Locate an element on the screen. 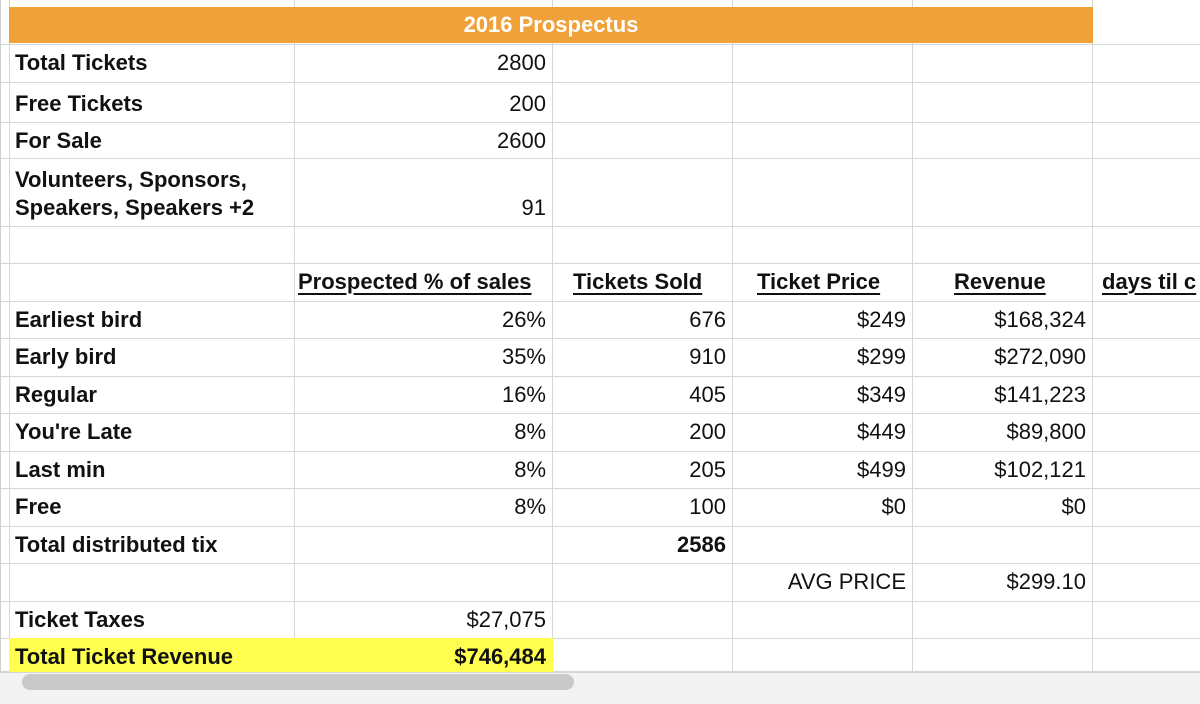  summary-value: 91 is located at coordinates (533, 207).